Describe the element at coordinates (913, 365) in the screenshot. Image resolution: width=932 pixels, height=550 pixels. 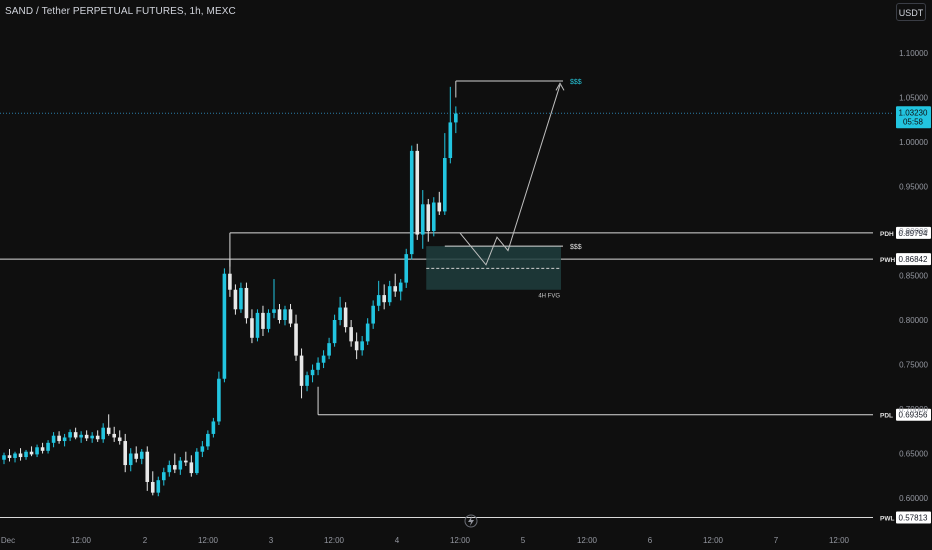
I see `y-tick-label: 0.75000` at that location.